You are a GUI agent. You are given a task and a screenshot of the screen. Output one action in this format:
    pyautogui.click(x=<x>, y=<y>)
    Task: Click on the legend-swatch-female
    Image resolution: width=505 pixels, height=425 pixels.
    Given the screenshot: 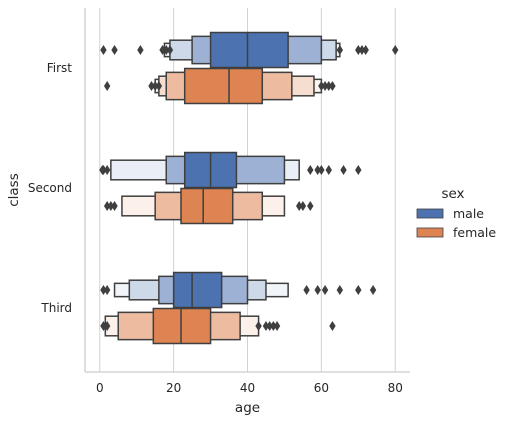 What is the action you would take?
    pyautogui.click(x=430, y=232)
    